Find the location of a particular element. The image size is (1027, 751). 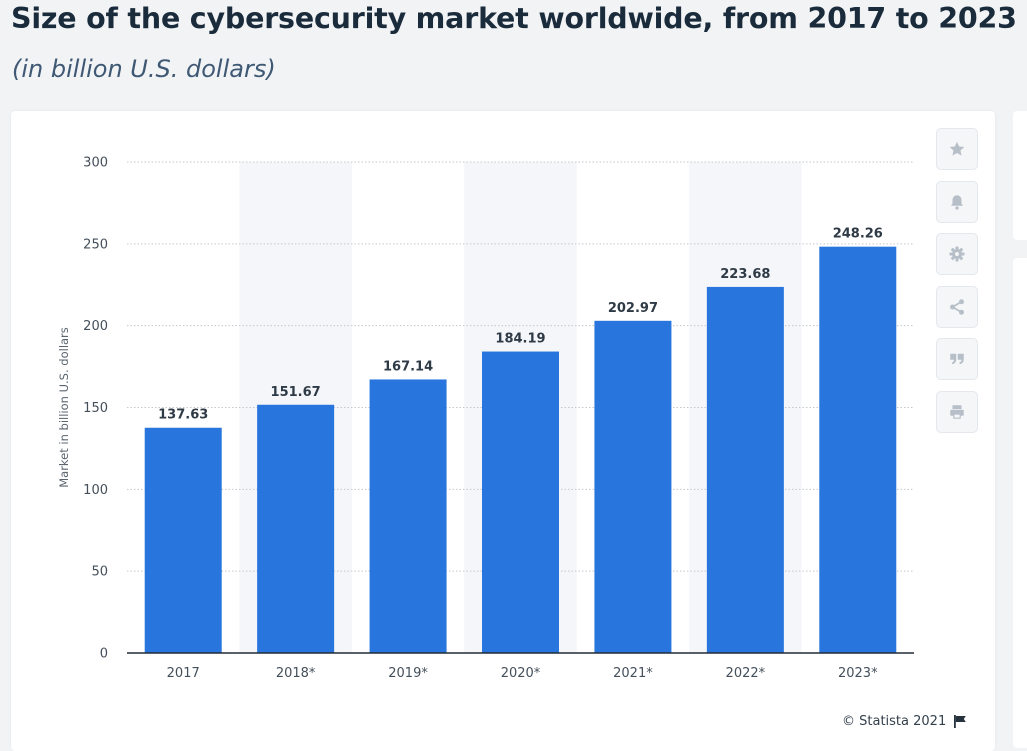

gear-icon-button is located at coordinates (957, 254).